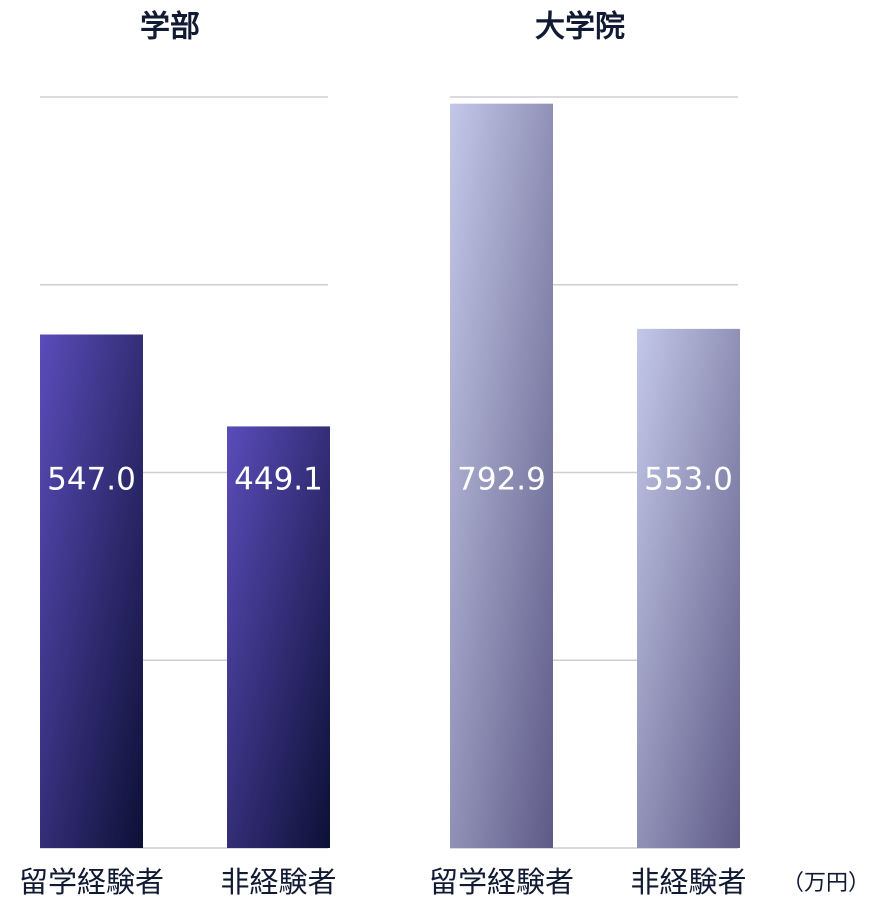 This screenshot has height=909, width=879. I want to click on value-label: 449.1, so click(278, 480).